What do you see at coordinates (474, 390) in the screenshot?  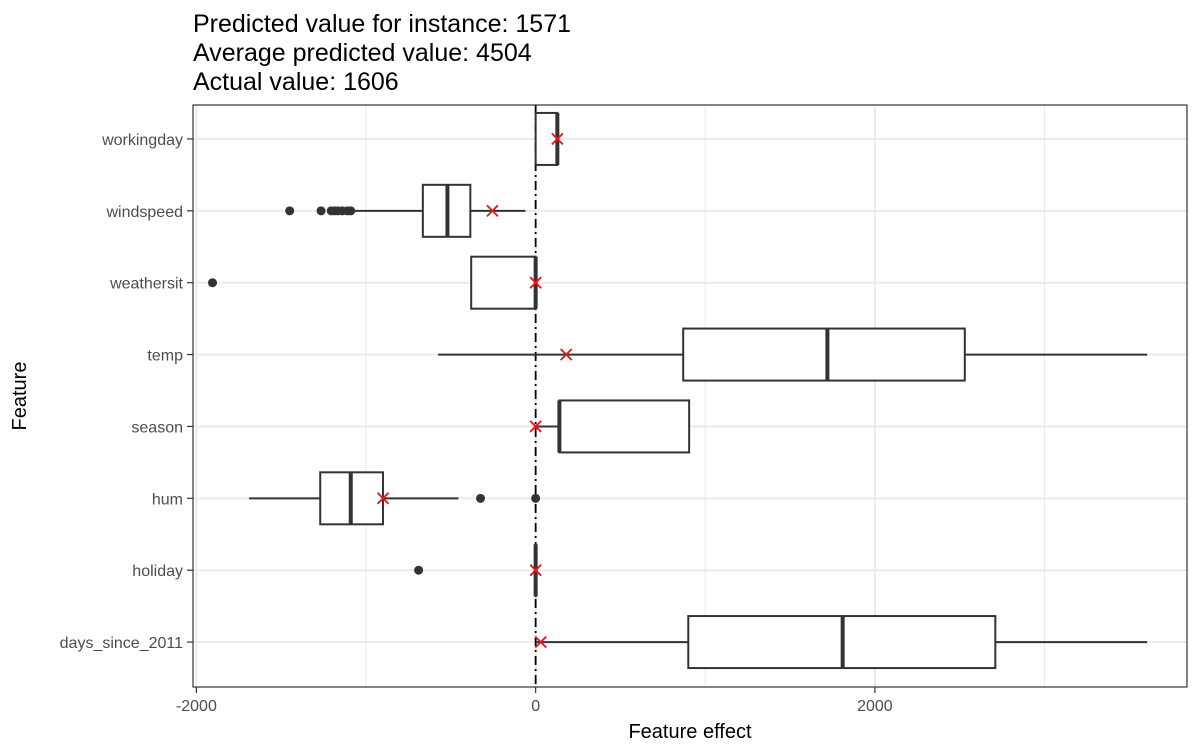 I see `instance-markers` at bounding box center [474, 390].